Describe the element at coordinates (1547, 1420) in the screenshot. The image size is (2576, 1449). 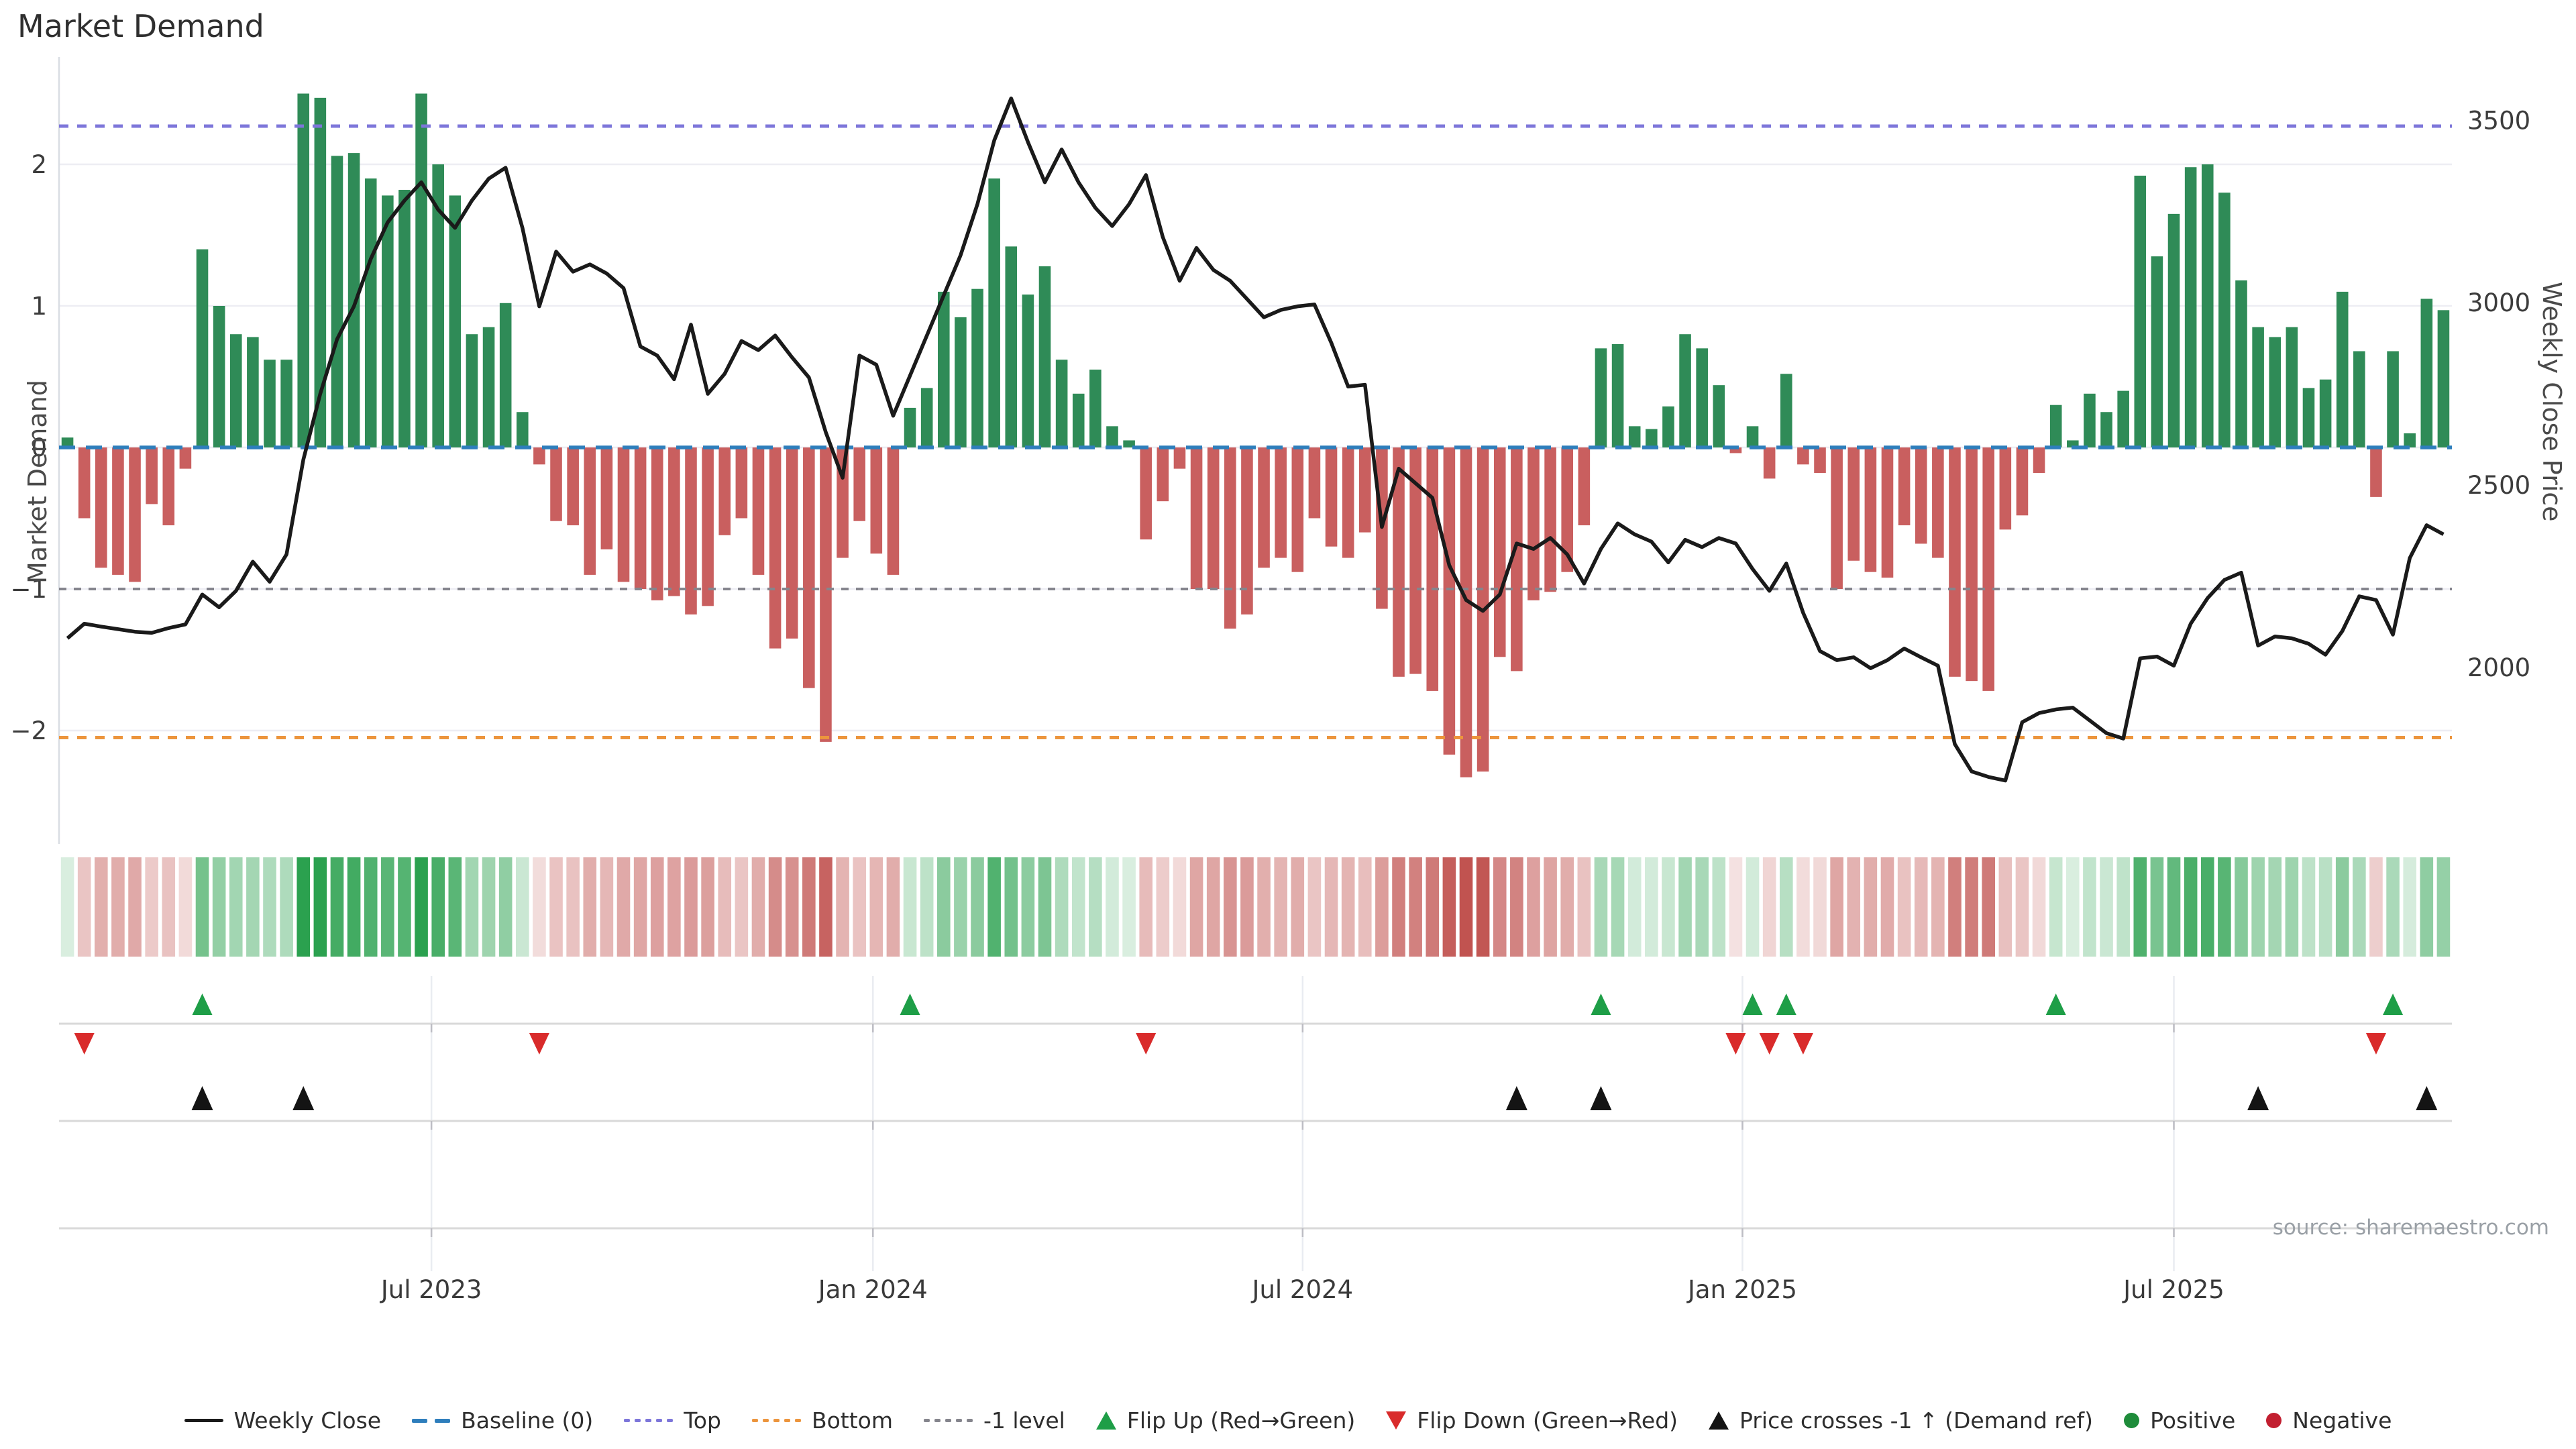
I see `legend-label-flip-down-green-red: Flip Down (Green→Red)` at that location.